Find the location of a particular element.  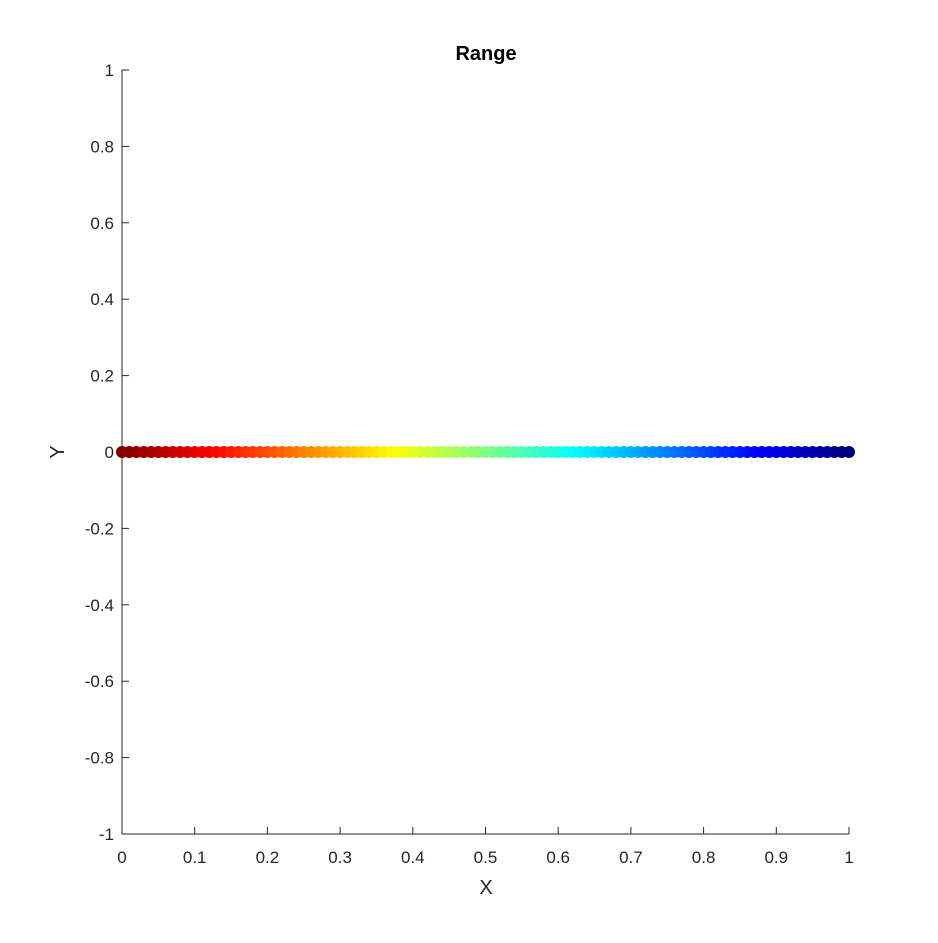

y-tick-label: 0.8 is located at coordinates (102, 146).